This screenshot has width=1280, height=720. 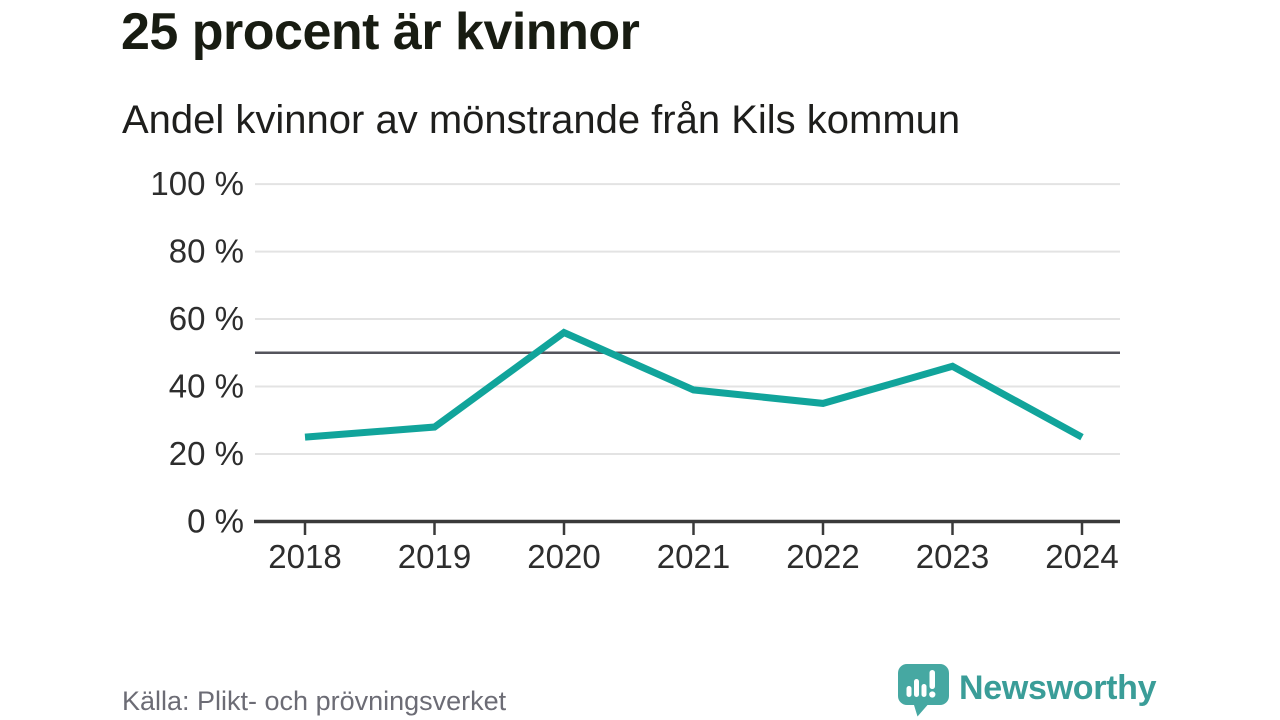 I want to click on exclamation-dot-icon, so click(x=932, y=694).